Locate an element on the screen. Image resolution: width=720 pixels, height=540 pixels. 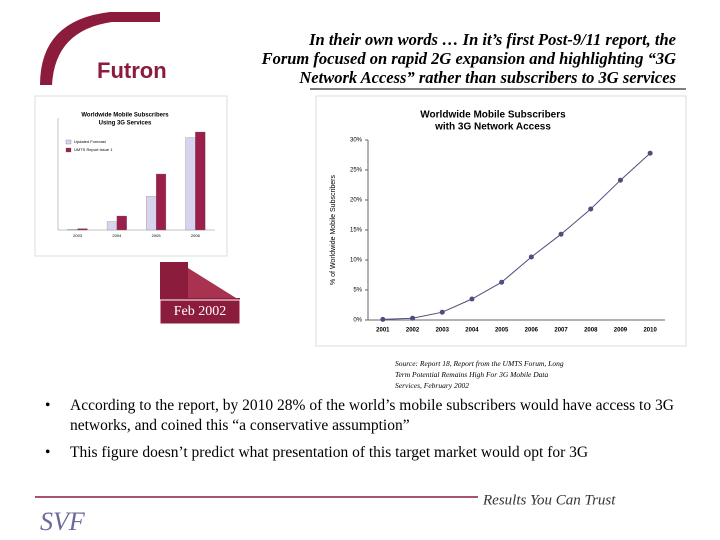
y-tick-label: 25% is located at coordinates (356, 171).